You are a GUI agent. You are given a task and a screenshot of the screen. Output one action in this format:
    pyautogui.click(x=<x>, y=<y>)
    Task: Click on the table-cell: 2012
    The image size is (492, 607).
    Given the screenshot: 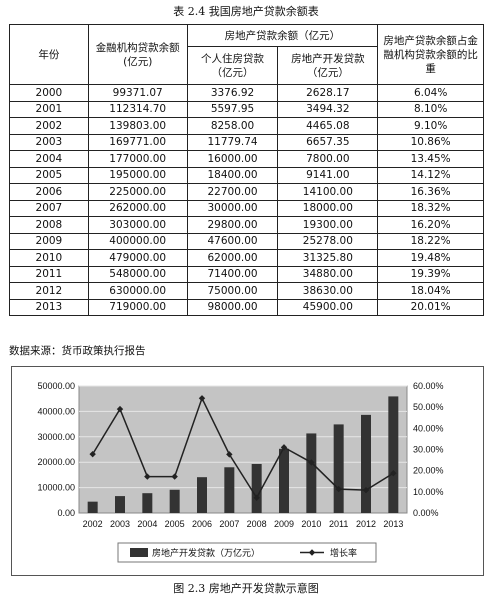 What is the action you would take?
    pyautogui.click(x=49, y=291)
    